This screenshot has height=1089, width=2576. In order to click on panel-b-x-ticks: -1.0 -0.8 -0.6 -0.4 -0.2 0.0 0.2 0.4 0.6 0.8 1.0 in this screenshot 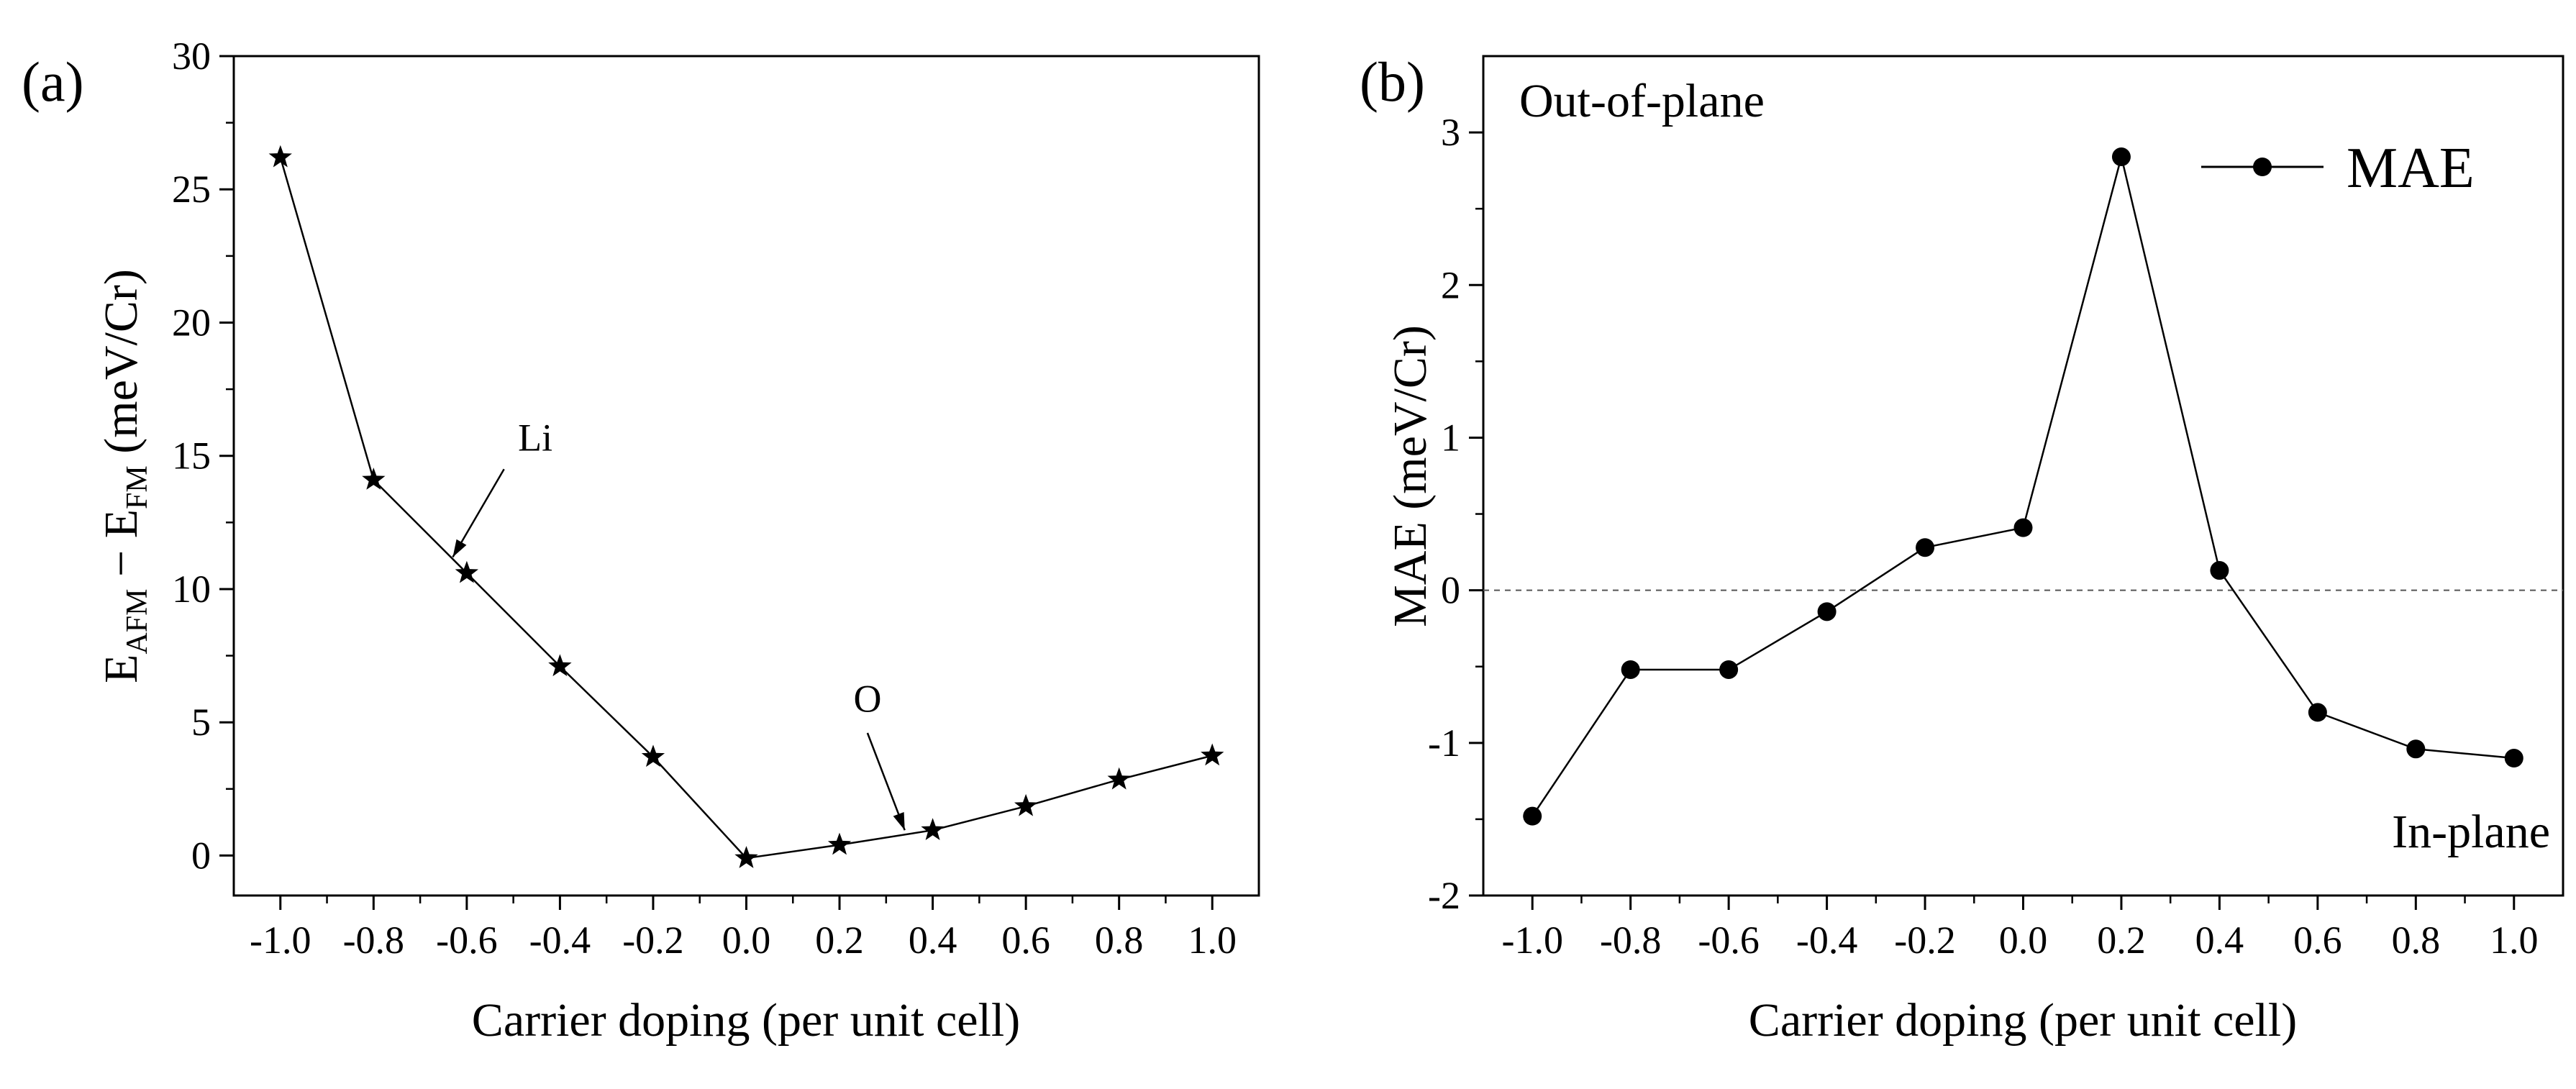, I will do `click(2020, 929)`.